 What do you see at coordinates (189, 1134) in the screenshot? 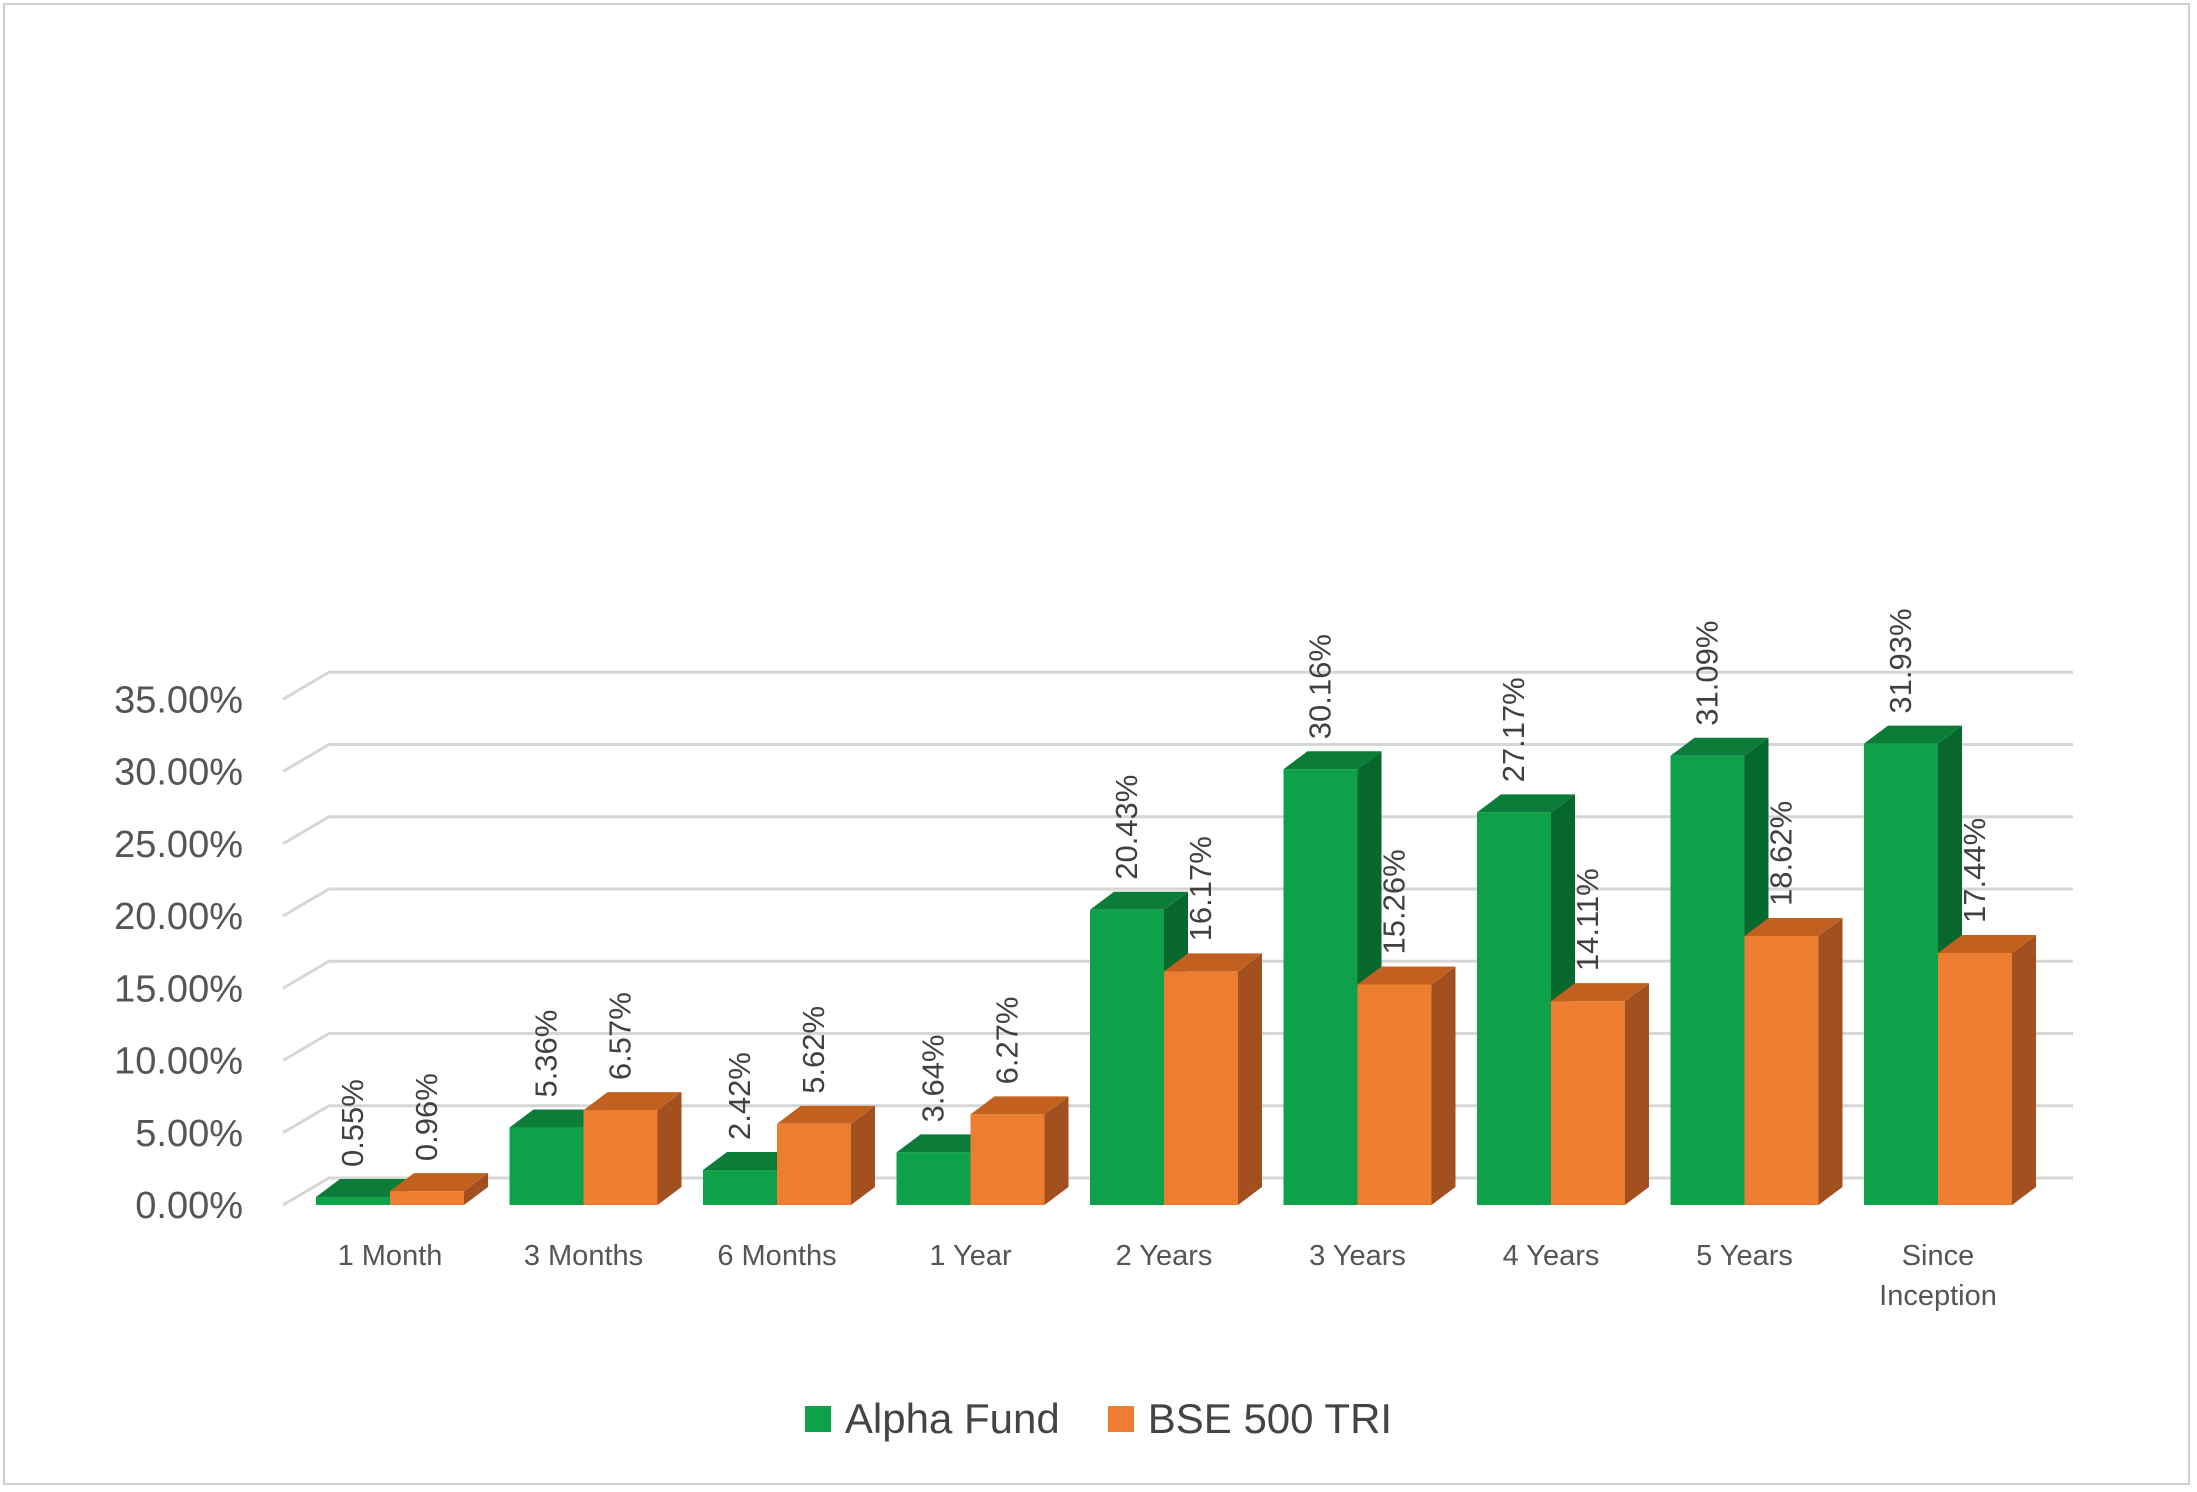
I see `y-tick-label: 5.00%` at bounding box center [189, 1134].